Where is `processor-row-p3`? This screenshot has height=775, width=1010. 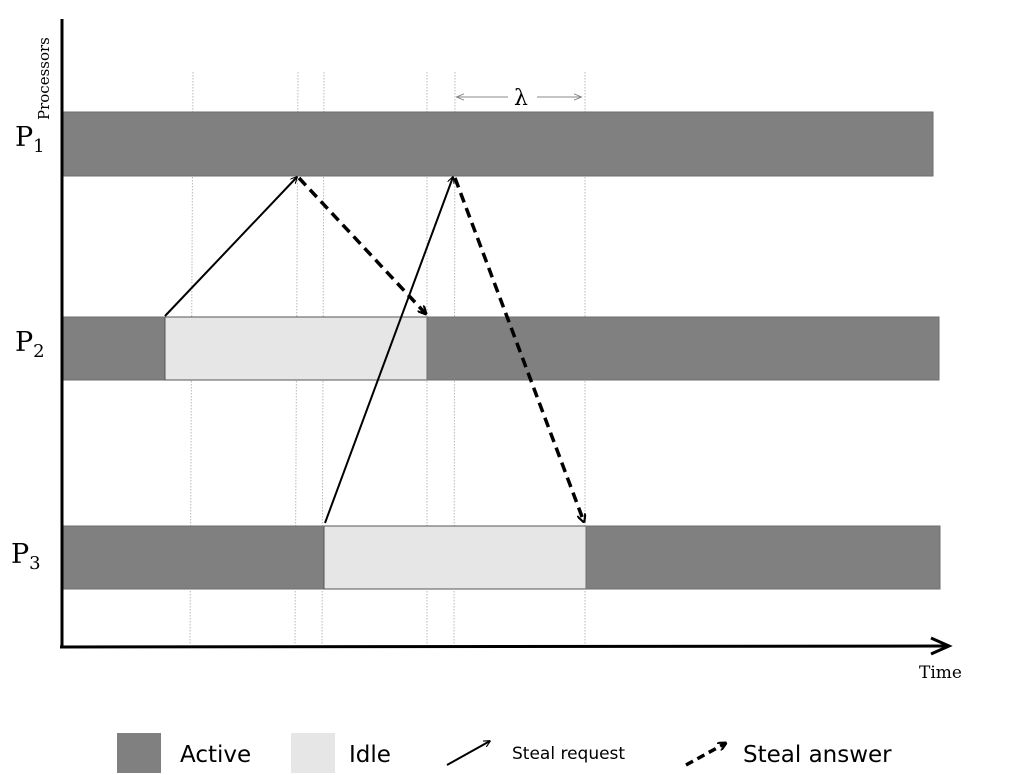 processor-row-p3 is located at coordinates (501, 557).